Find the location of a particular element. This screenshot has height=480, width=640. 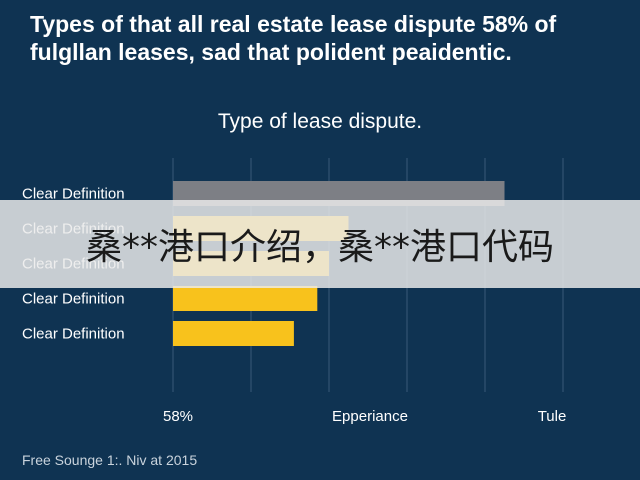

x-tick-labels: 58% Epperiance Tule is located at coordinates (364, 416).